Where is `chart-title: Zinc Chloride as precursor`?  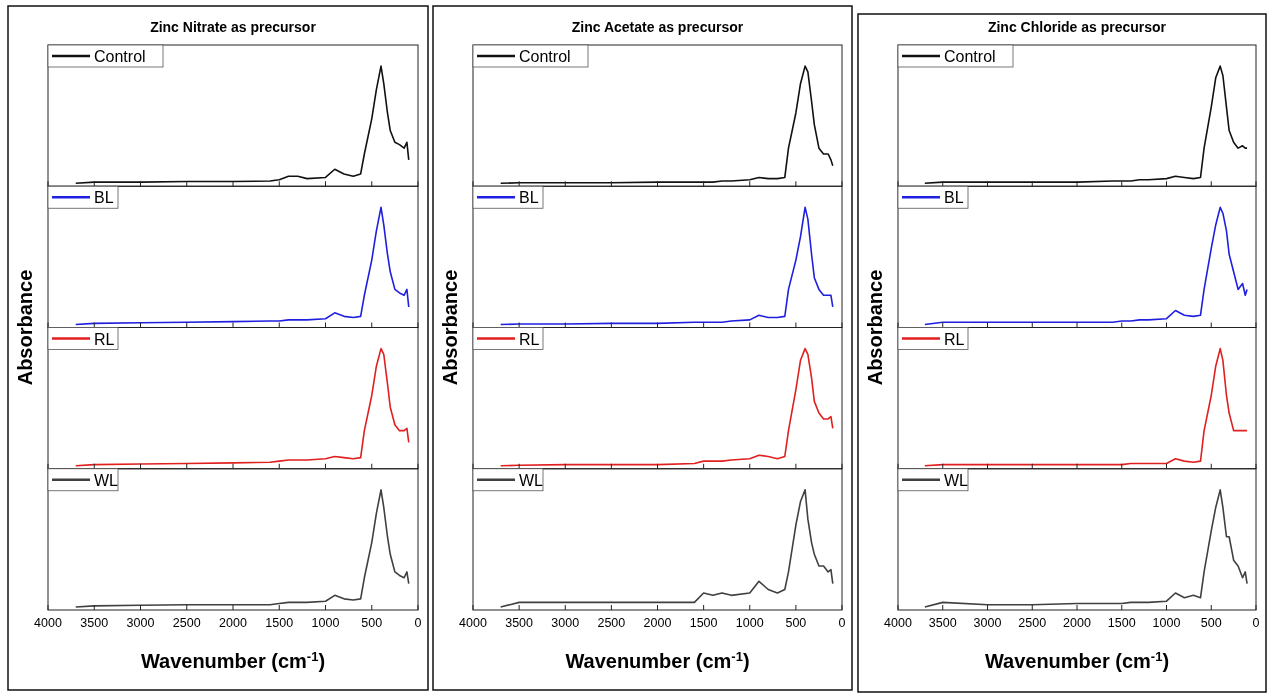
chart-title: Zinc Chloride as precursor is located at coordinates (1077, 27).